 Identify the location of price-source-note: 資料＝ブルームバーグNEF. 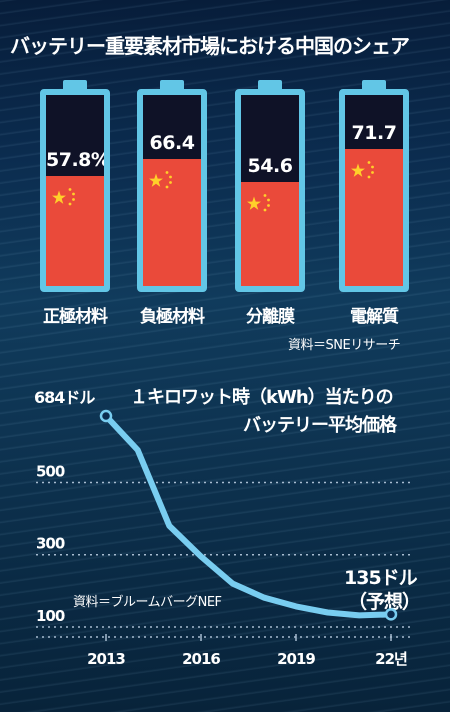
(147, 602).